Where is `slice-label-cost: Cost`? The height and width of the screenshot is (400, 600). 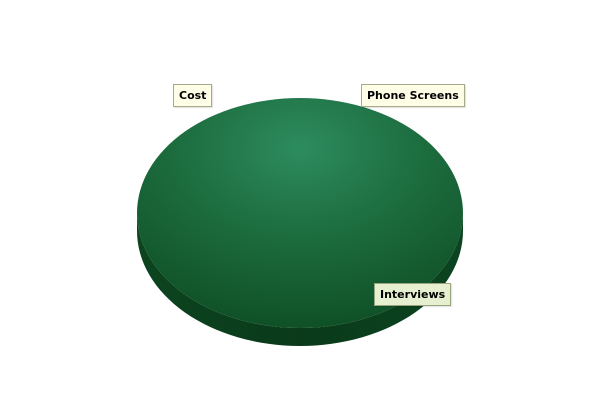 slice-label-cost: Cost is located at coordinates (193, 95).